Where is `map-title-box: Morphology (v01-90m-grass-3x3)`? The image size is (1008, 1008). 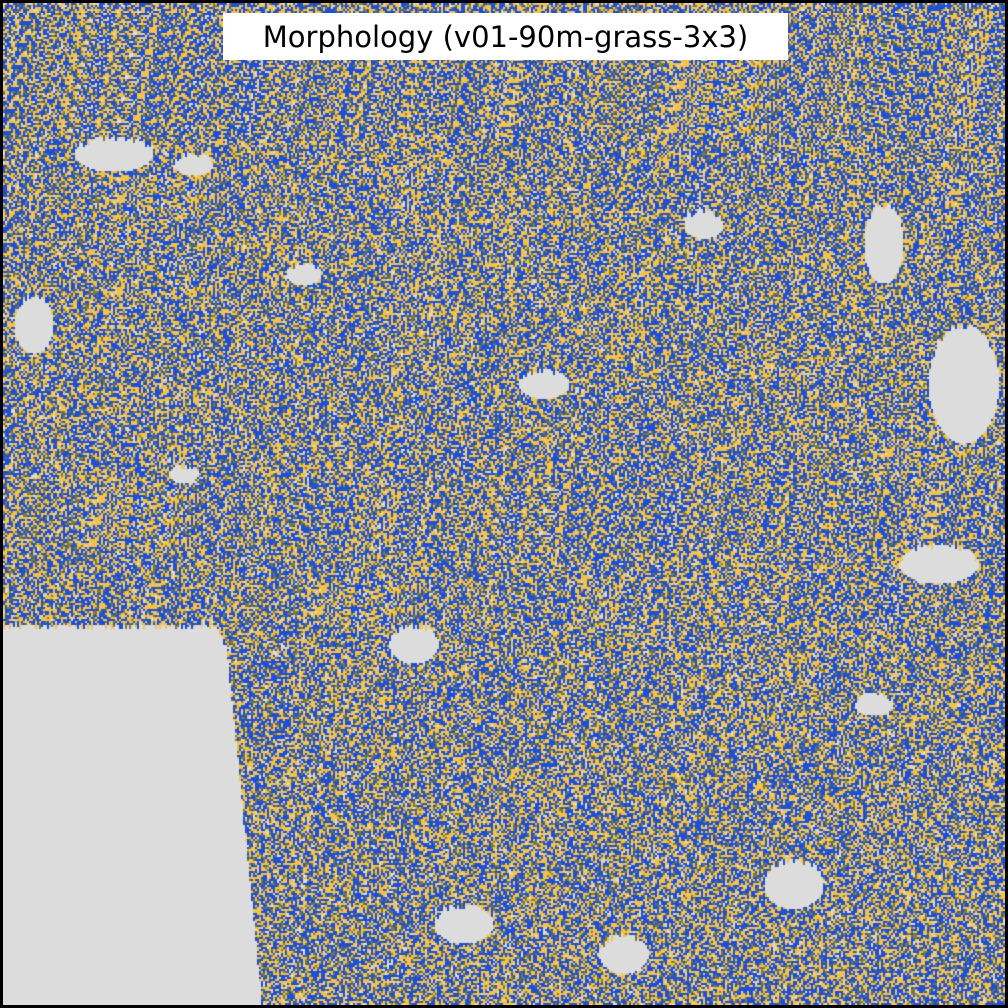
map-title-box: Morphology (v01-90m-grass-3x3) is located at coordinates (505, 36).